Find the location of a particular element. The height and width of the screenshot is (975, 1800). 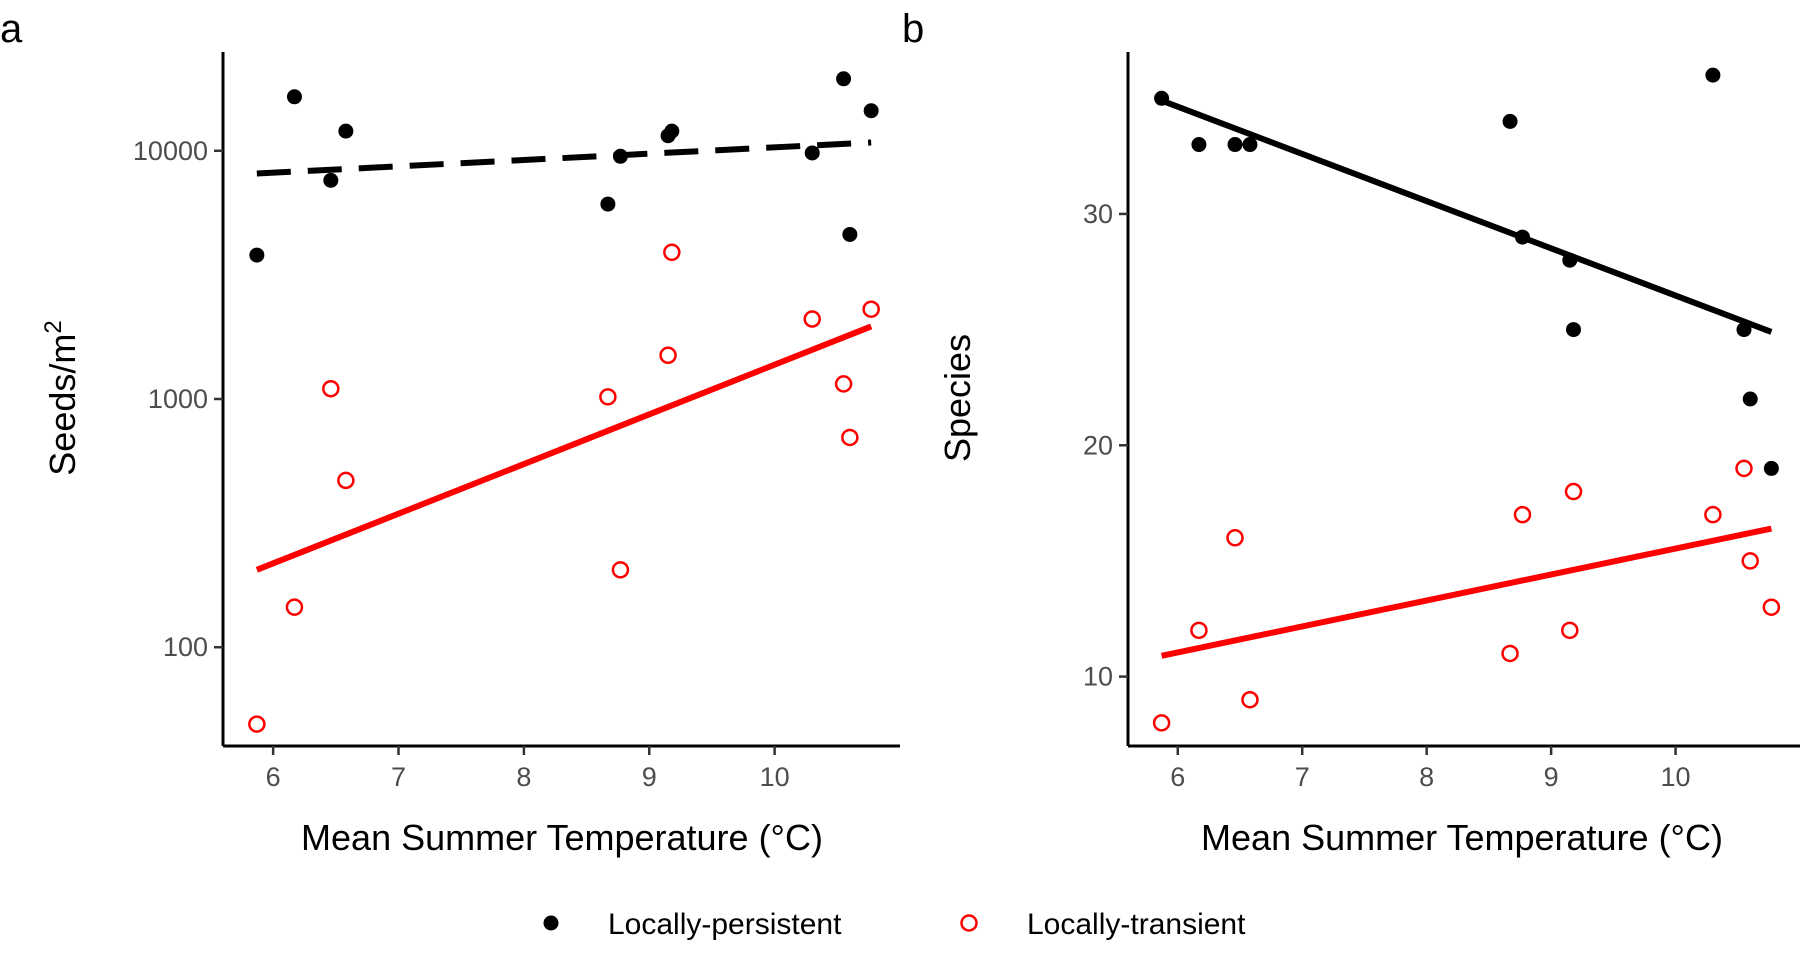

panel-a-y-ticks: 100 1000 10000 is located at coordinates (178, 399).